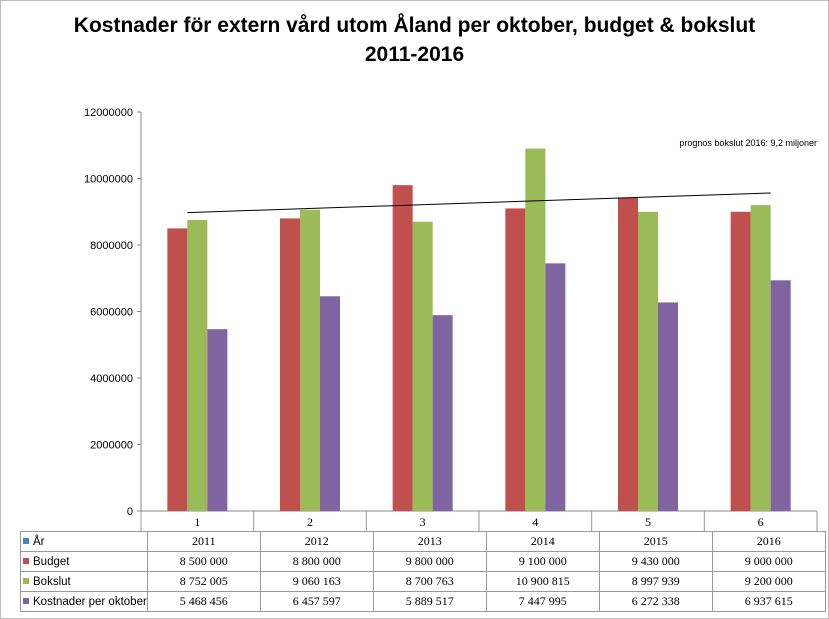  What do you see at coordinates (108, 113) in the screenshot?
I see `y-tick-label: 12000000` at bounding box center [108, 113].